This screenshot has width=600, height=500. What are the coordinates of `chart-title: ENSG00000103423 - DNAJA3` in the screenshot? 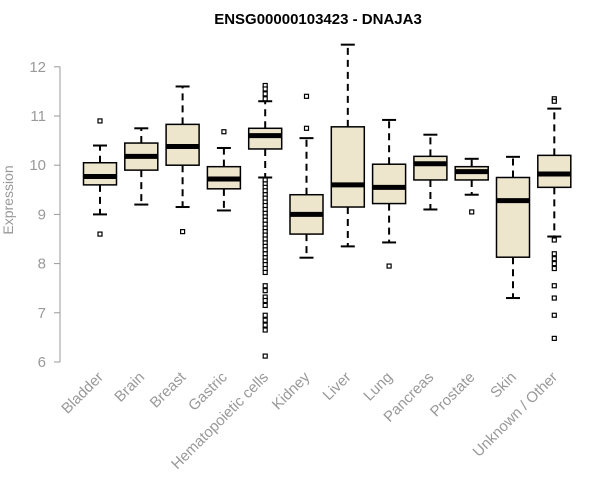 It's located at (318, 19).